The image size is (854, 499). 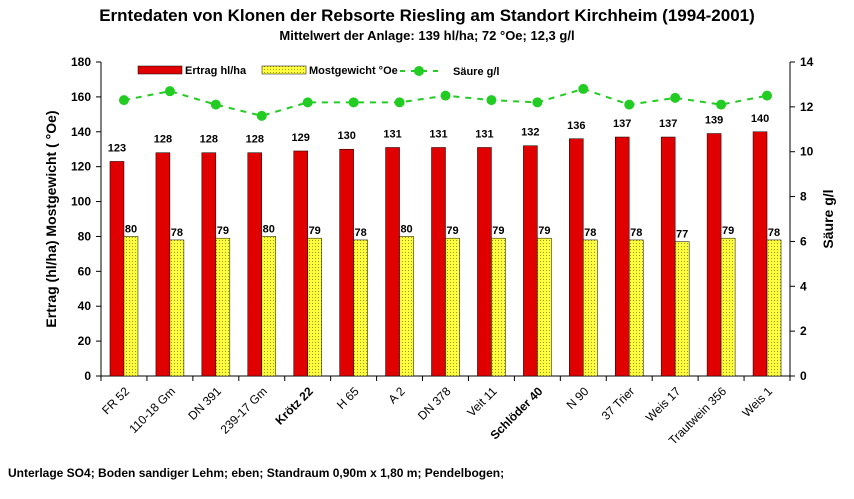 What do you see at coordinates (284, 70) in the screenshot?
I see `legend-swatch-mostgewicht` at bounding box center [284, 70].